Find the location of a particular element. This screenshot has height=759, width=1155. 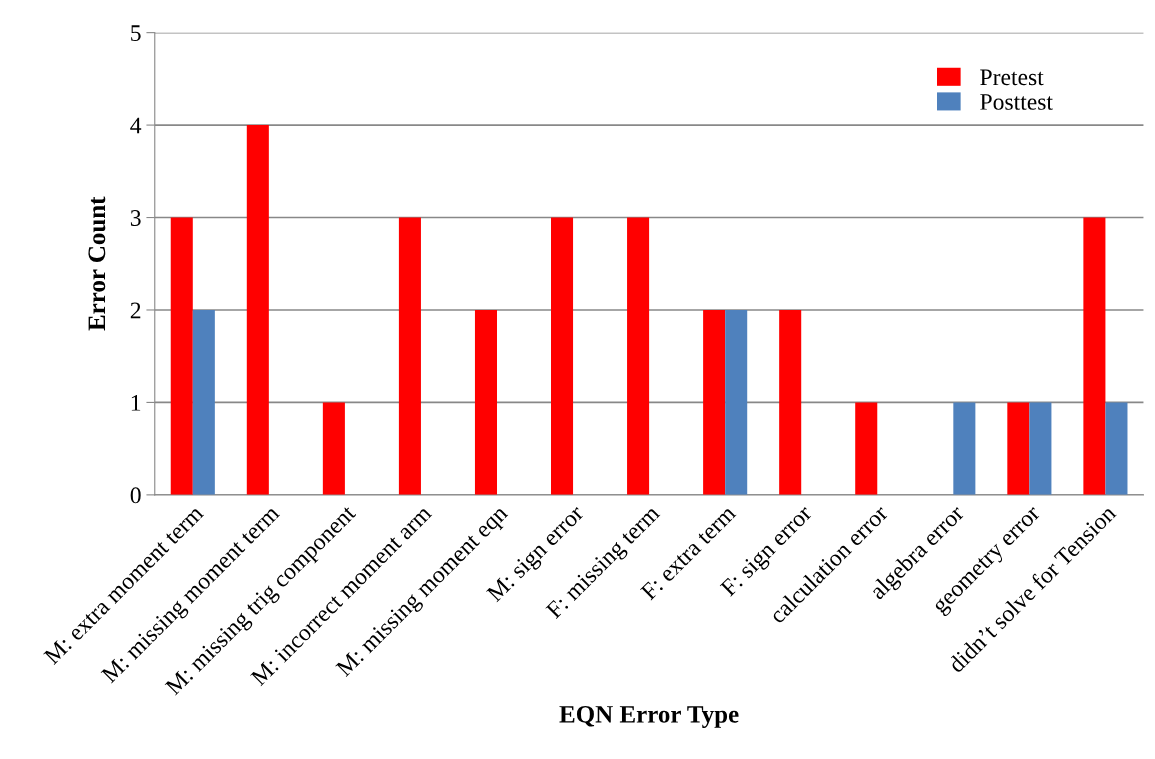

legend-label: Pretest is located at coordinates (1012, 77).